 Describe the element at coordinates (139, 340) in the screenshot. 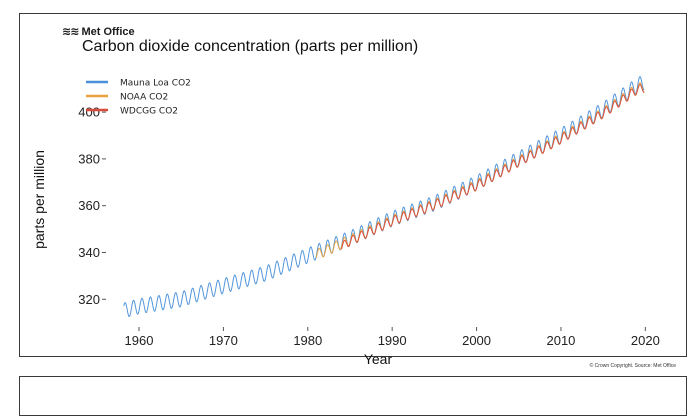

I see `x-tick-label: 1960` at that location.